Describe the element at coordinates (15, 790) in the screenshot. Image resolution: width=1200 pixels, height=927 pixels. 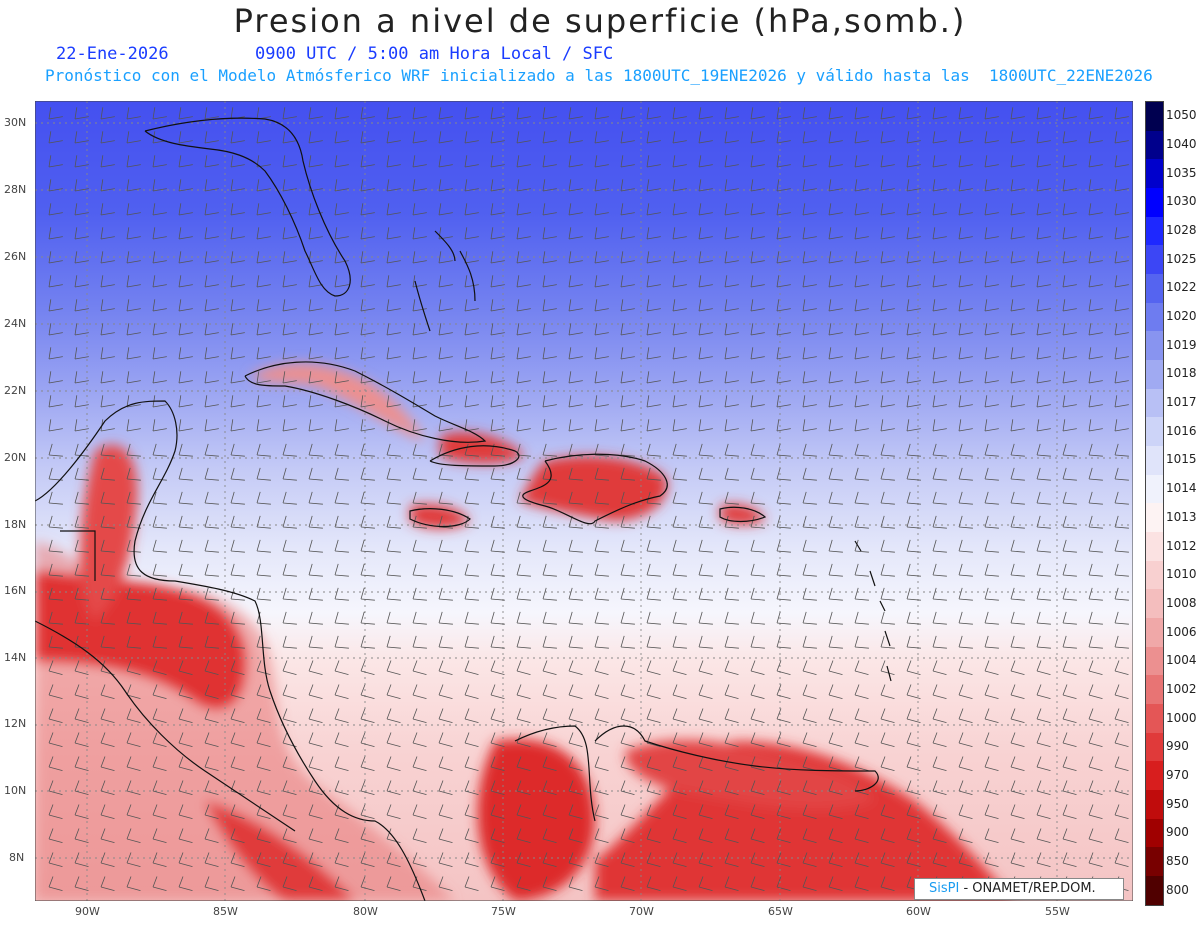
I see `lat-label: 10N` at that location.